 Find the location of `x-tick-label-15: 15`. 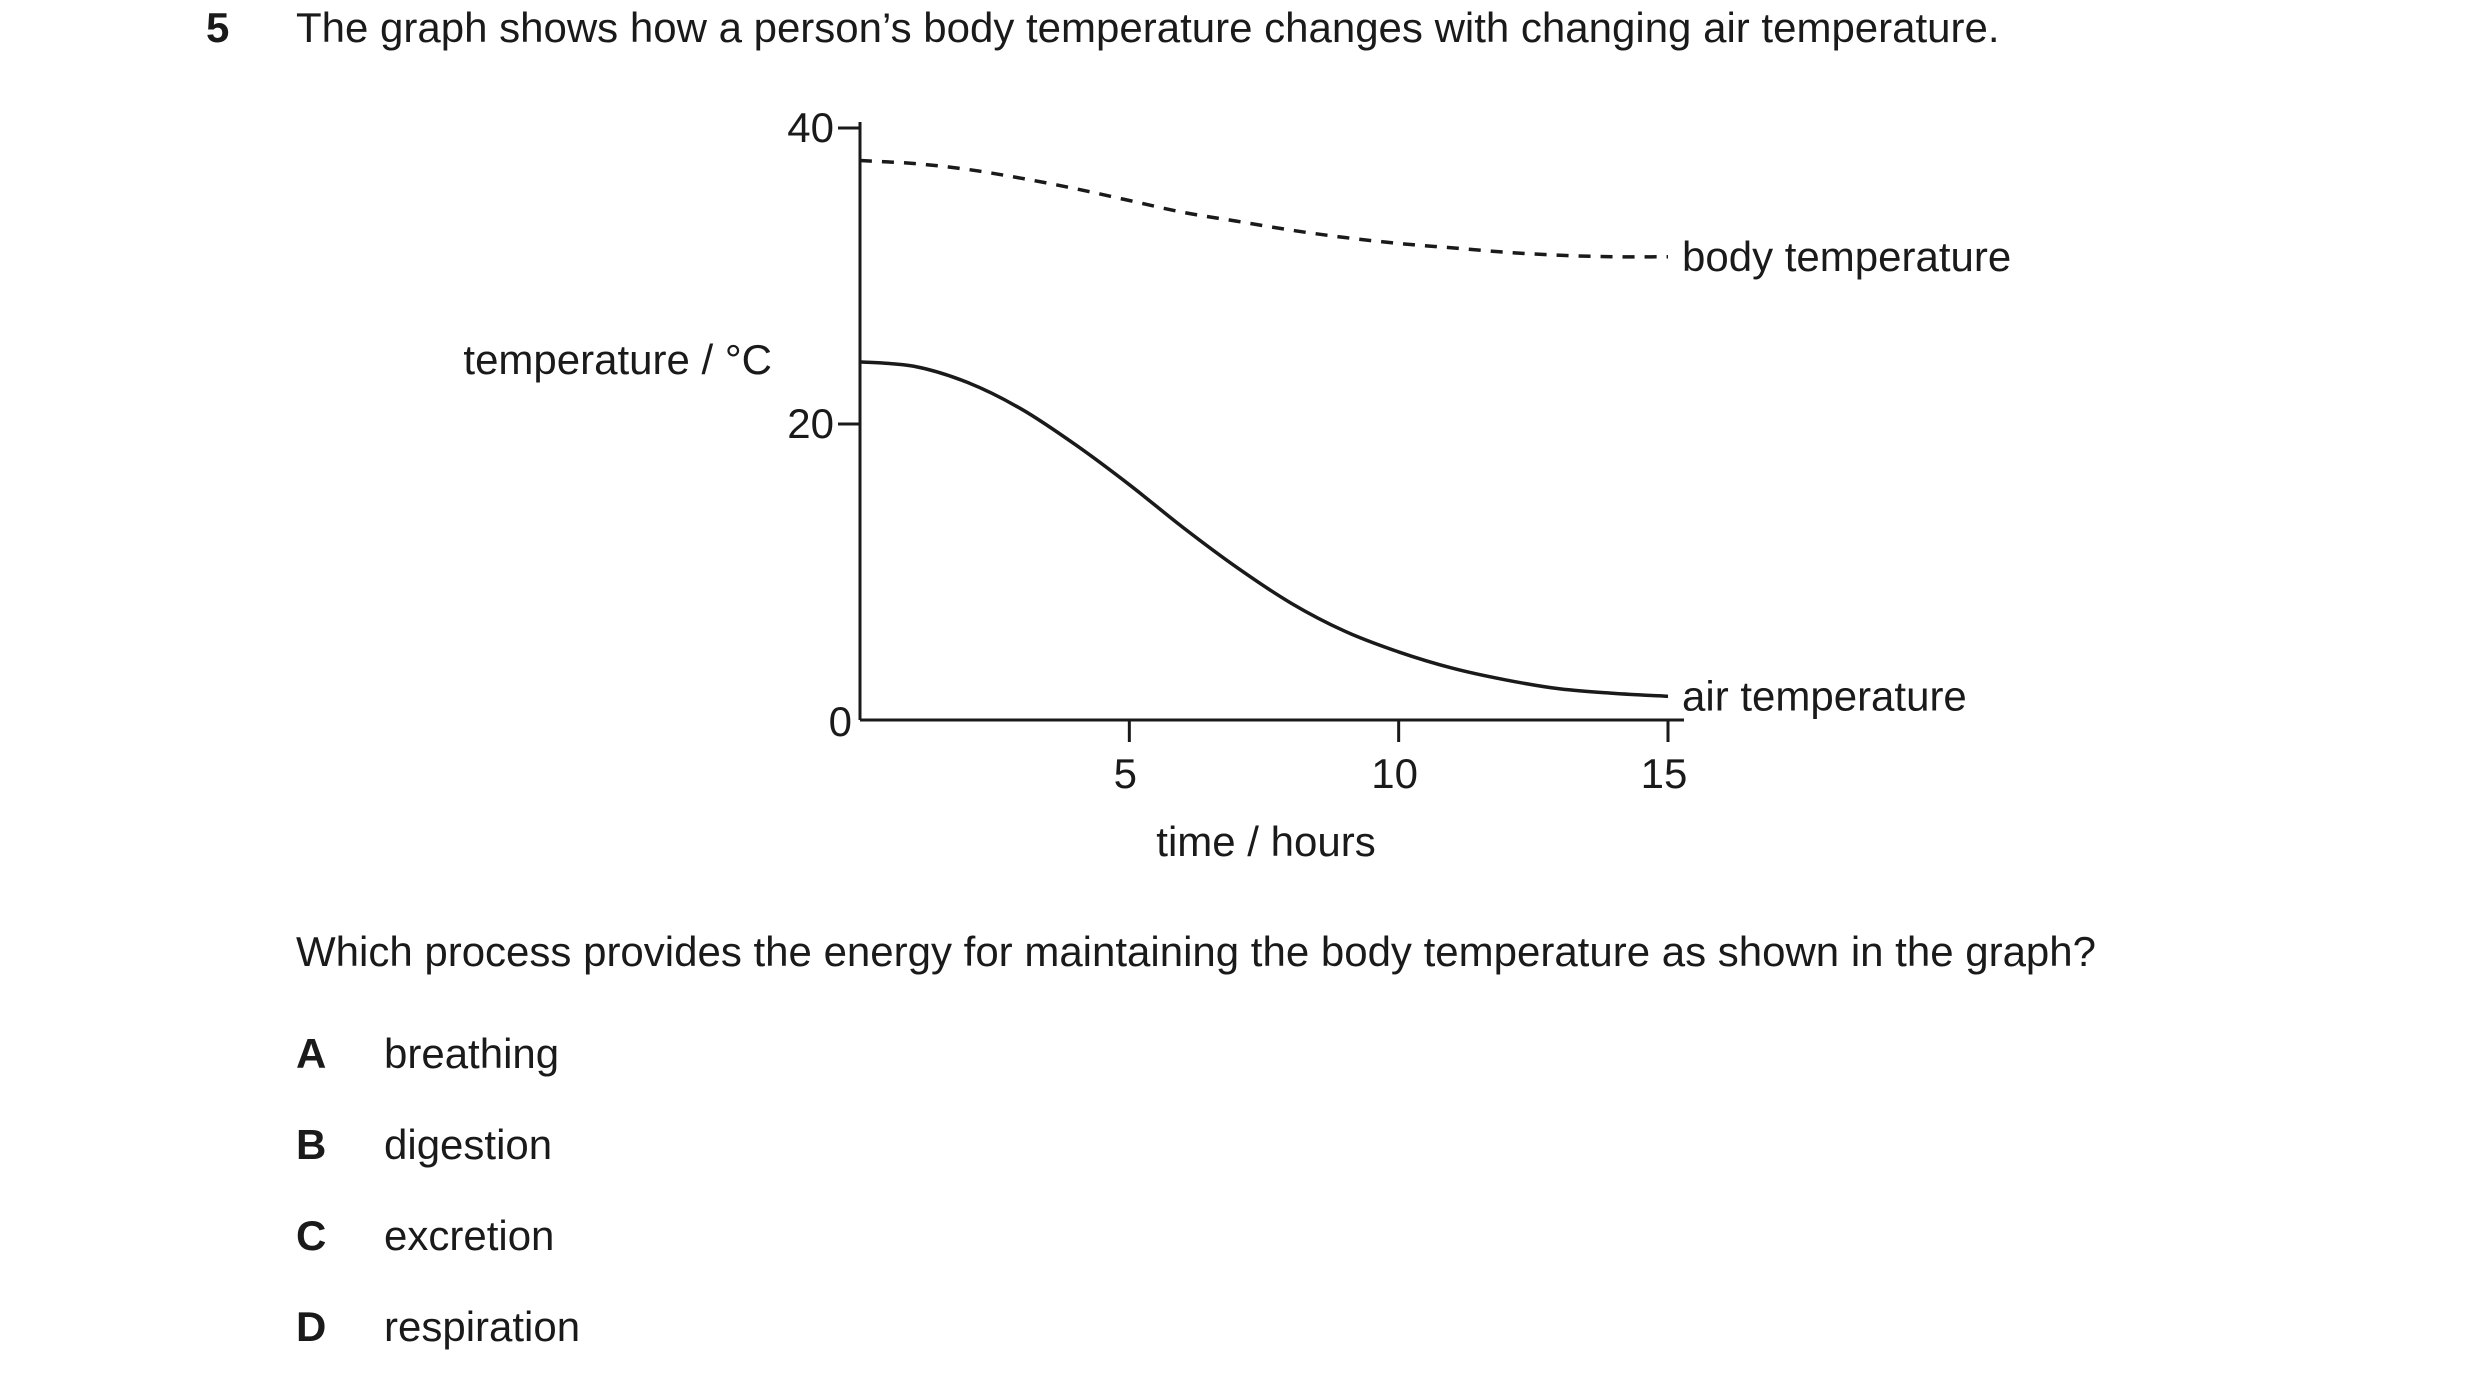

x-tick-label-15: 15 is located at coordinates (1664, 773).